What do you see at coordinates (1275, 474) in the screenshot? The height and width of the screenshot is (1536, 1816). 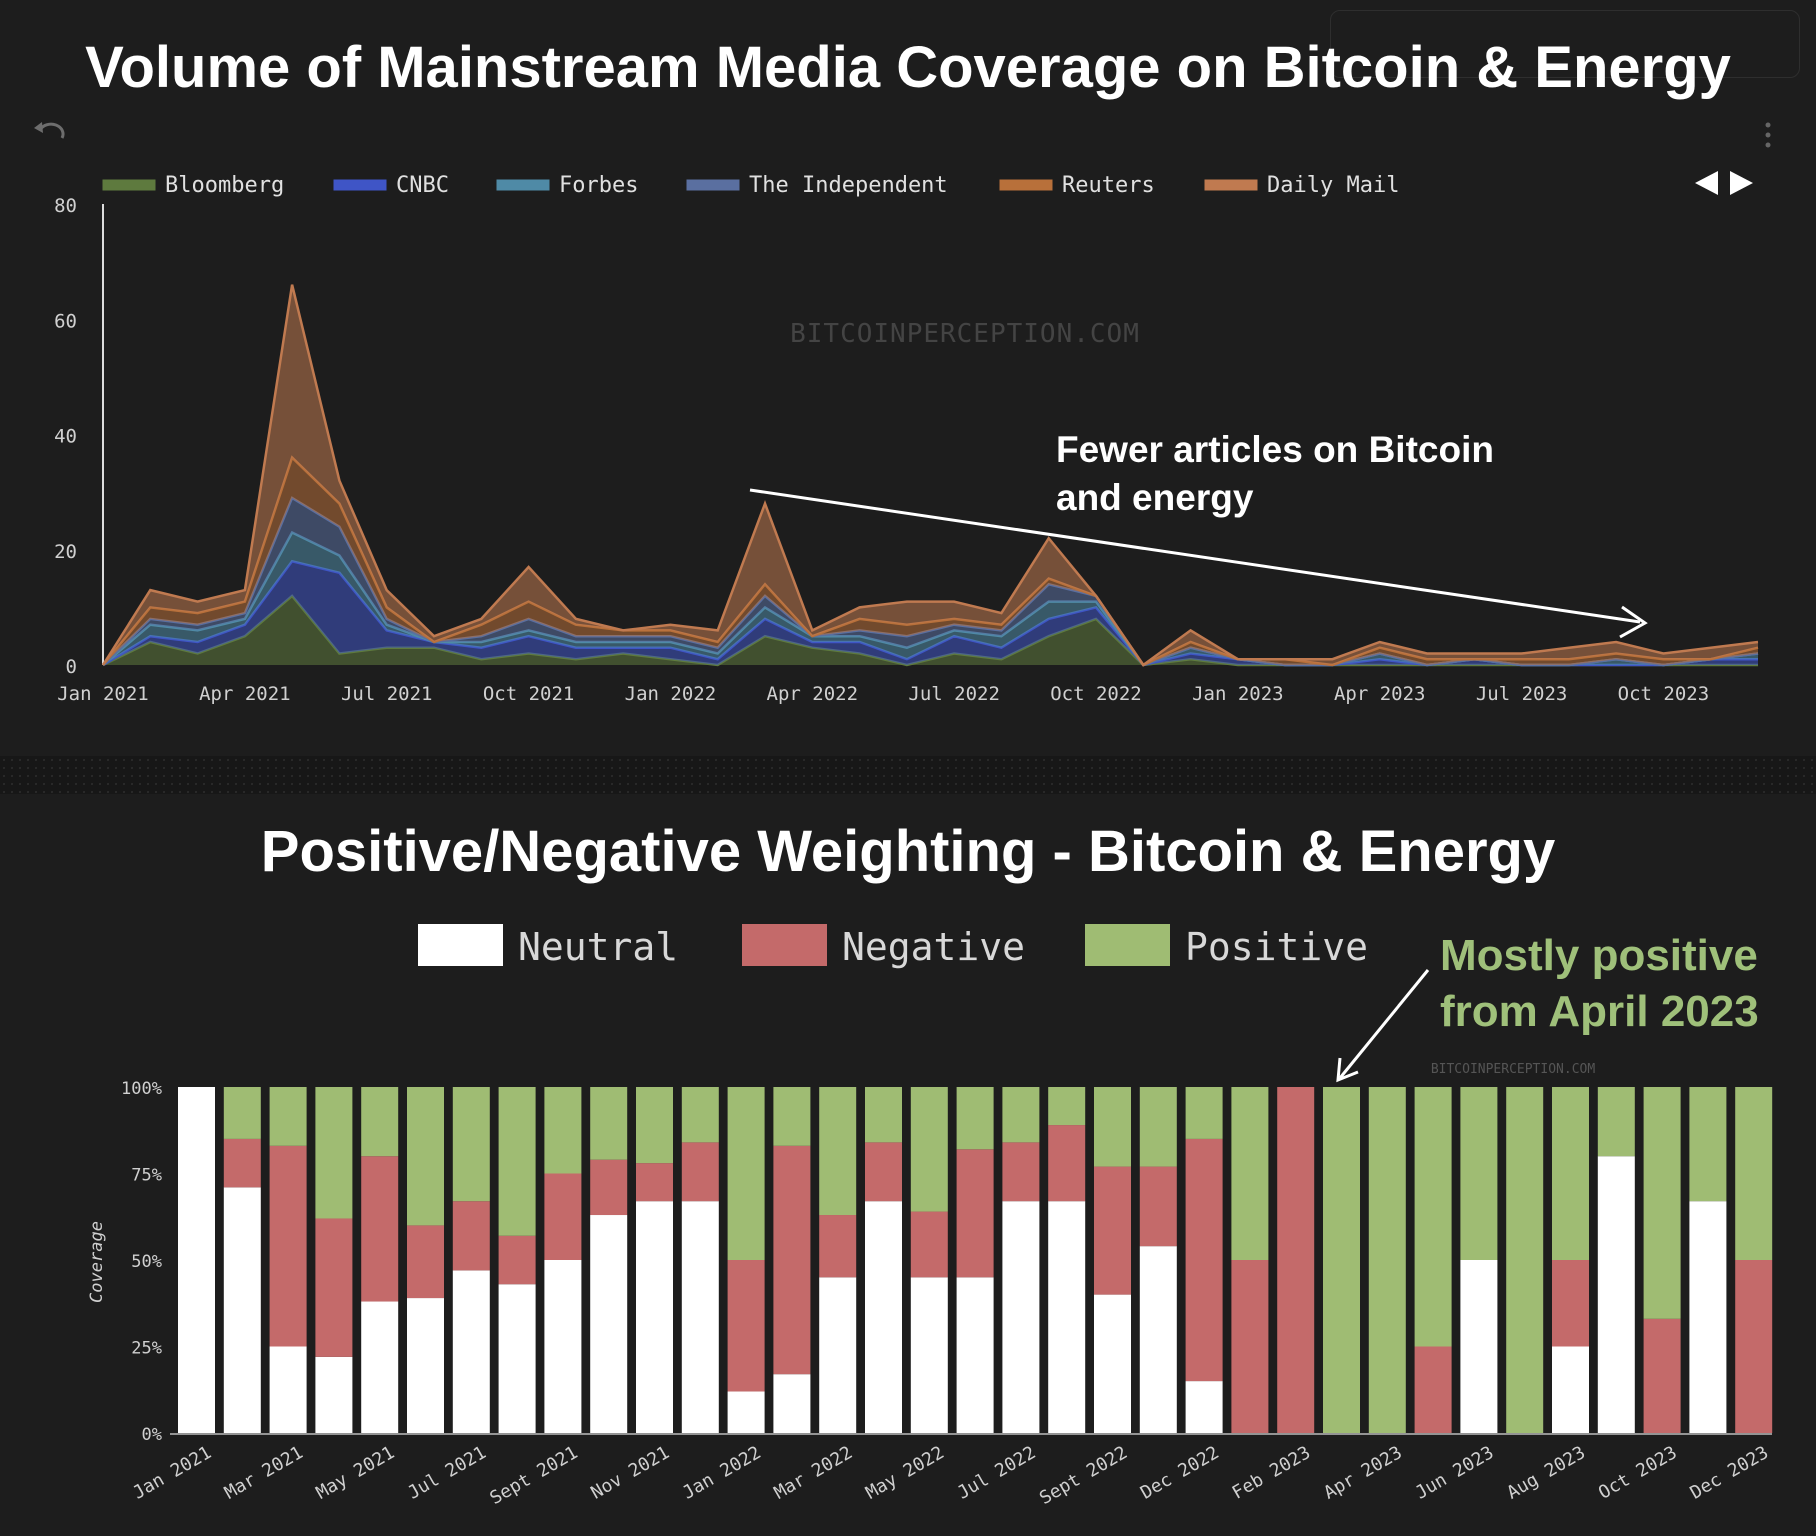 I see `fewer-articles-annotation: Fewer articles on Bitcoin and energy` at bounding box center [1275, 474].